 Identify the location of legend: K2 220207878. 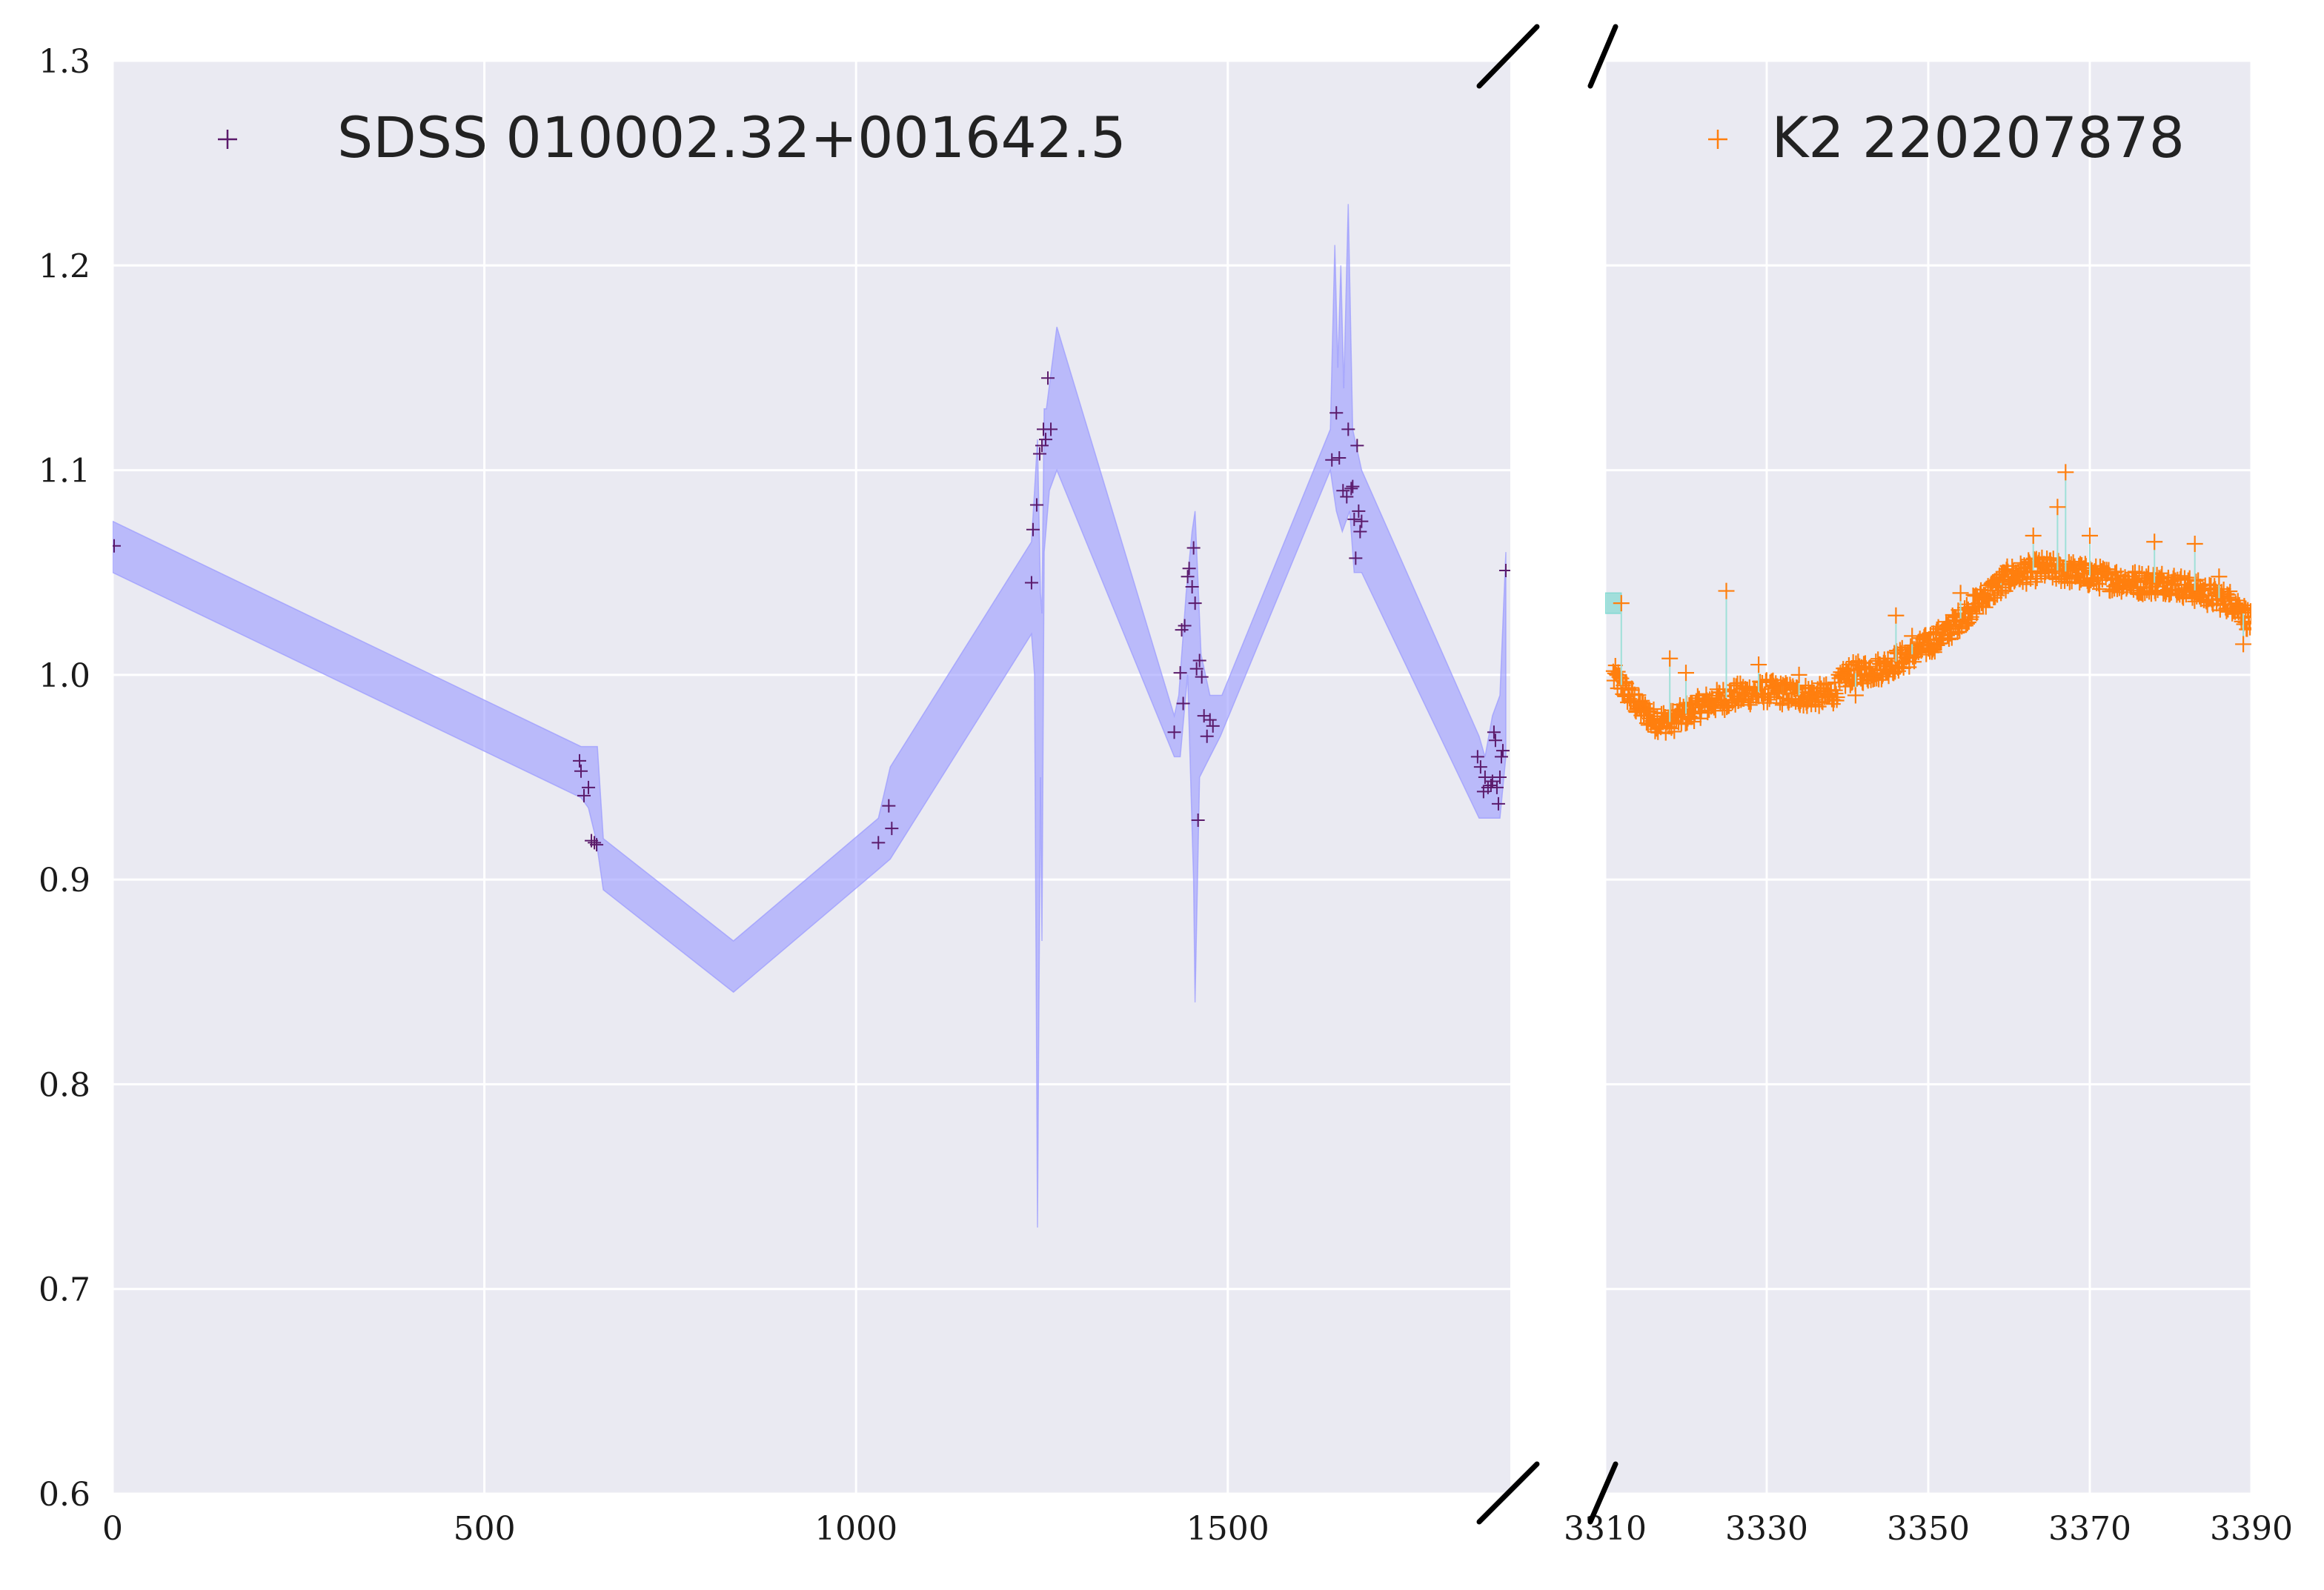
(1946, 137).